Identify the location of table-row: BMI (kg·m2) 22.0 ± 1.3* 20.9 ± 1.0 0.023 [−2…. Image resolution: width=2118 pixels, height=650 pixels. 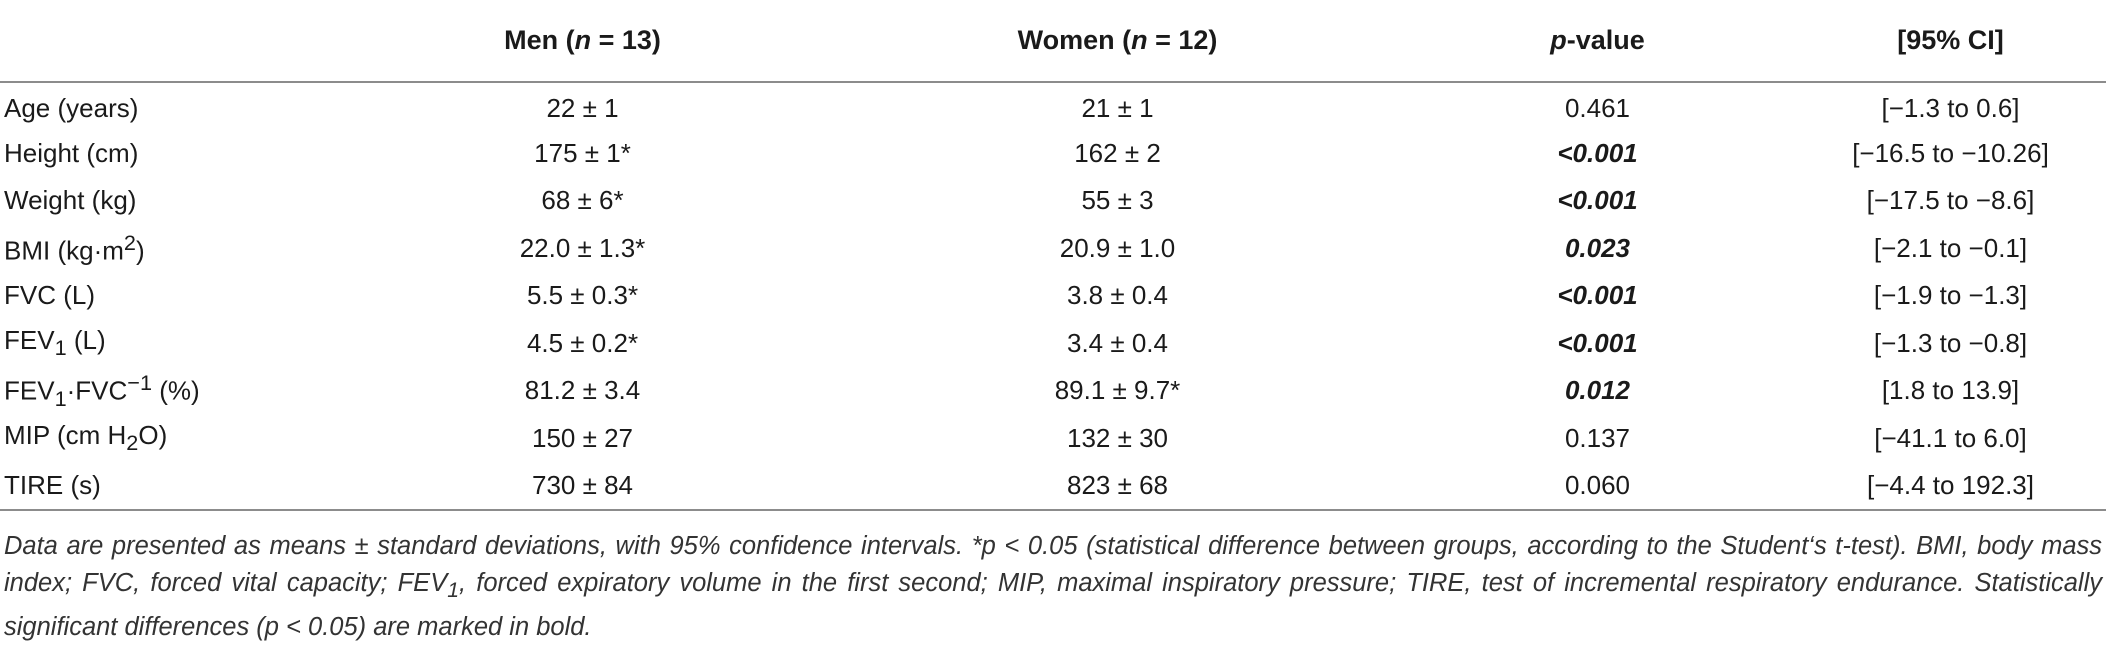
(1053, 249).